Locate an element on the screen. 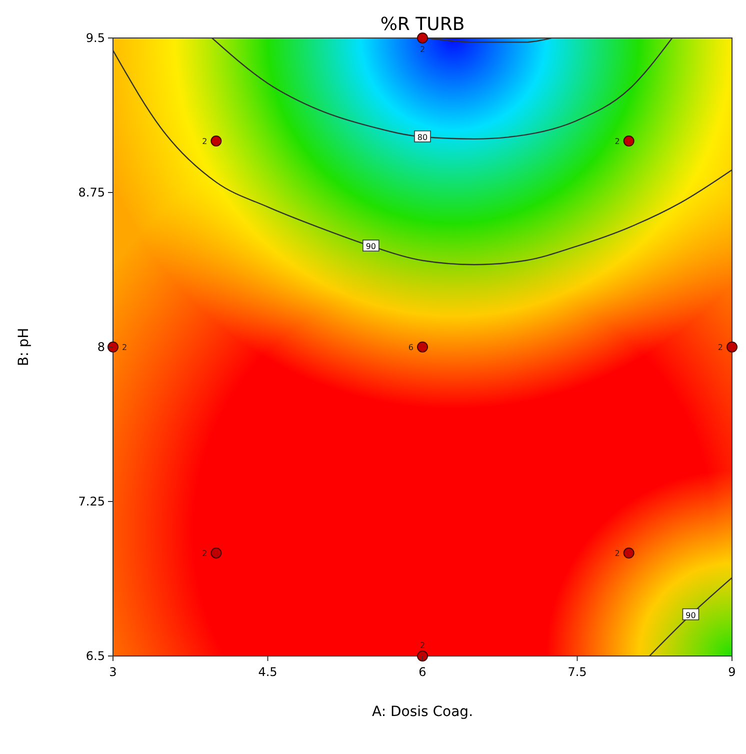  y-tick-label: 8 is located at coordinates (101, 347).